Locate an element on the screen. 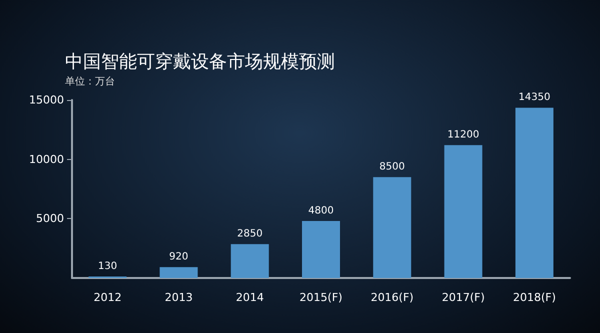 Image resolution: width=600 pixels, height=333 pixels. y-tick-label: 5000 is located at coordinates (50, 219).